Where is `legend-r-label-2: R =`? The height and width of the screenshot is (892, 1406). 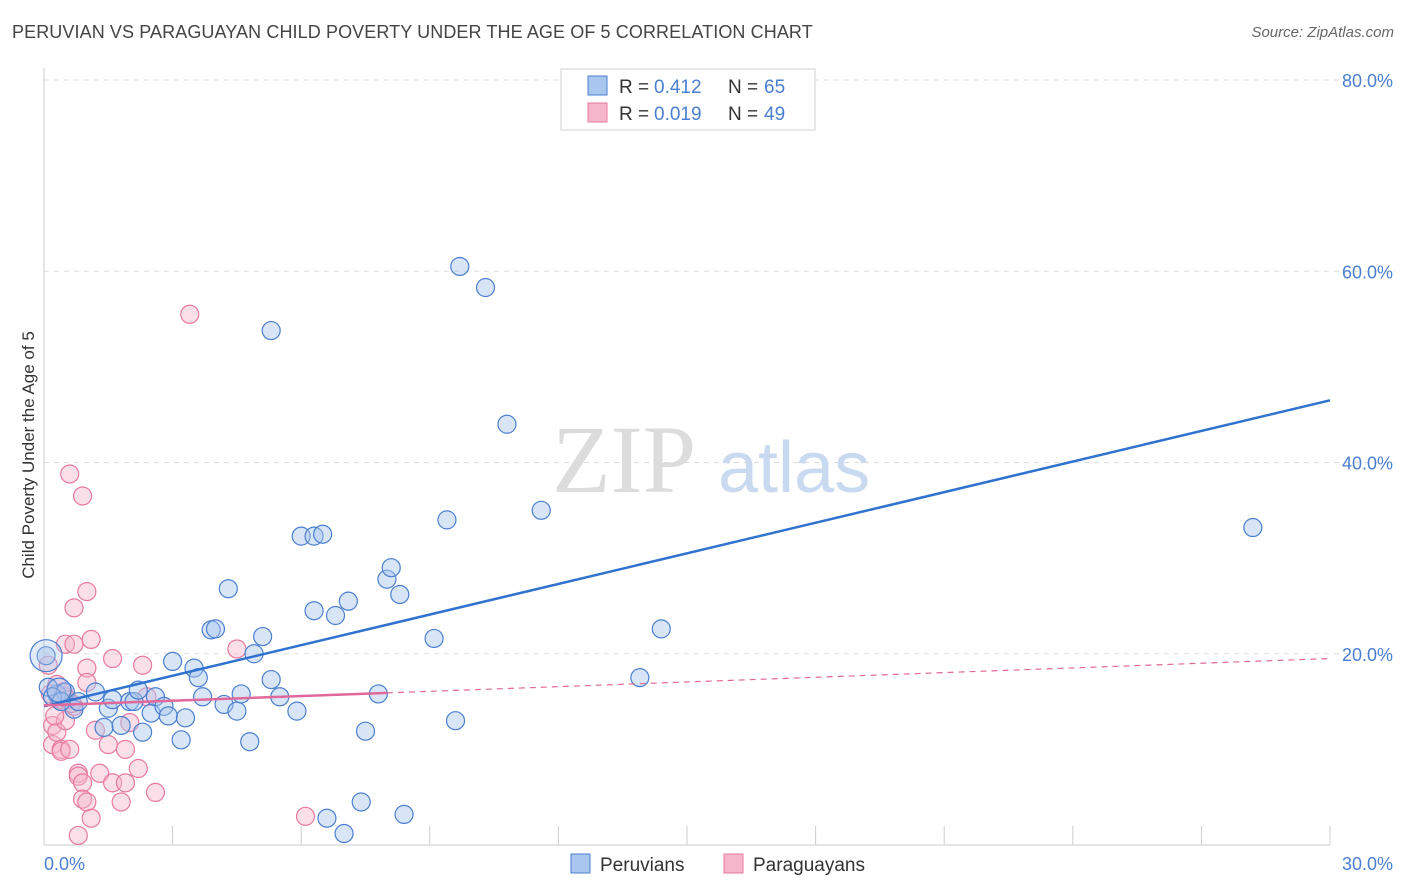 legend-r-label-2: R = is located at coordinates (634, 114).